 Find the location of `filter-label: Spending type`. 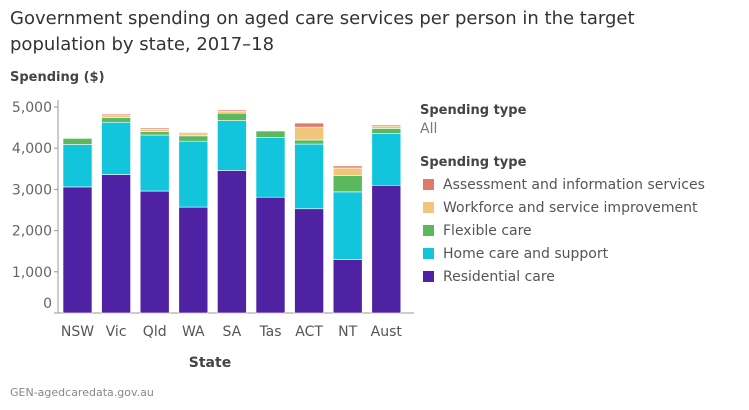

filter-label: Spending type is located at coordinates (473, 110).